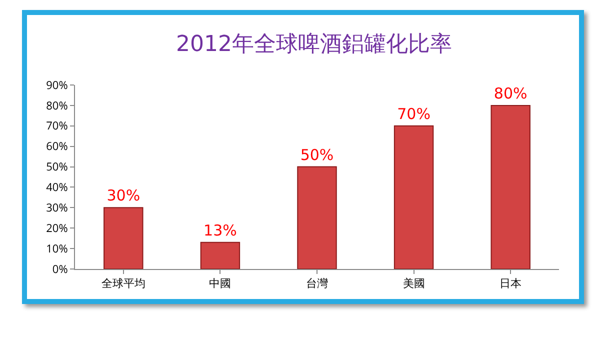 This screenshot has width=600, height=338. Describe the element at coordinates (220, 230) in the screenshot. I see `data-label: 13%` at that location.